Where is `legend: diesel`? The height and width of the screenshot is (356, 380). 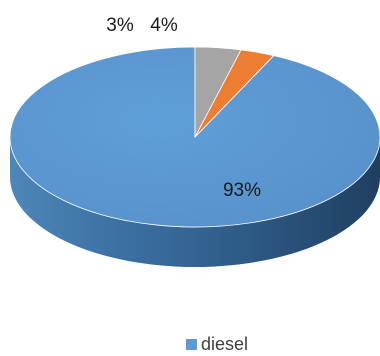 legend: diesel is located at coordinates (217, 344).